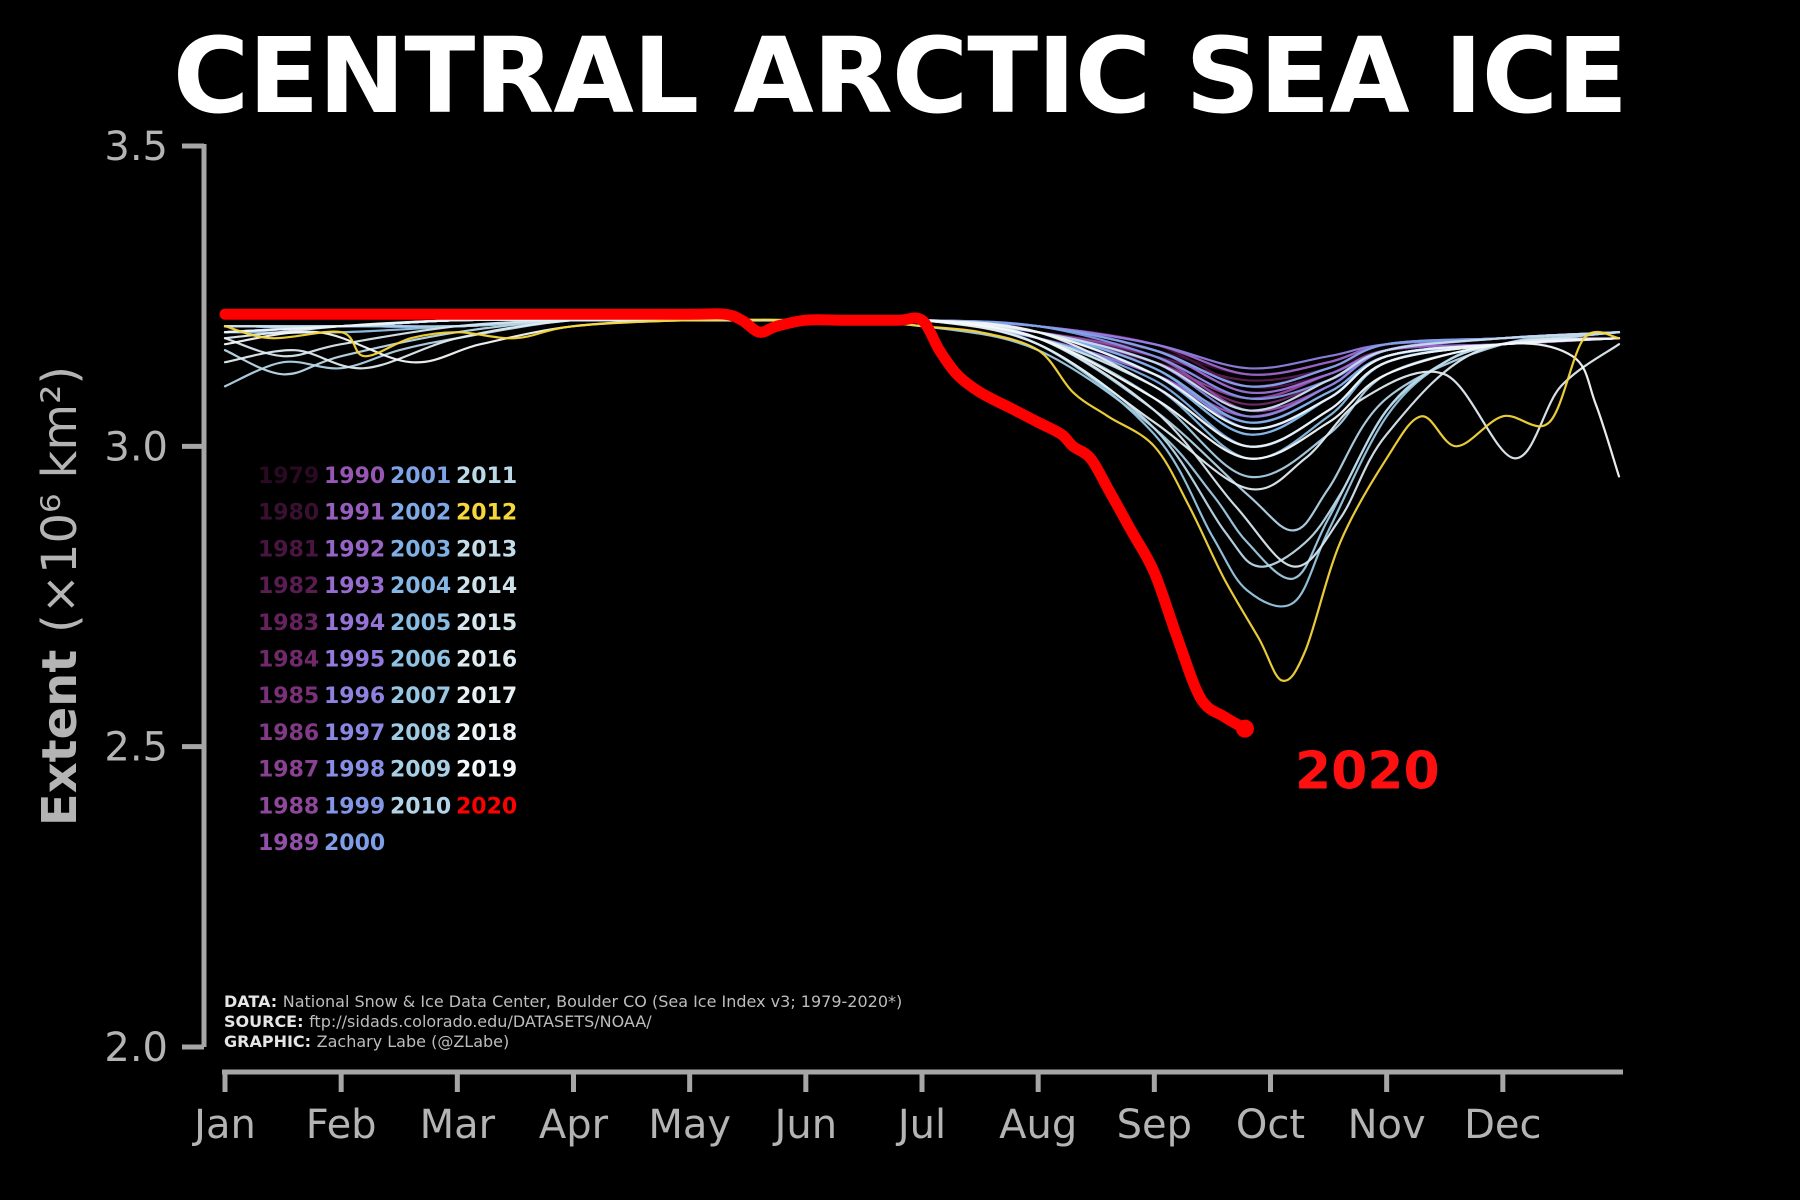 This screenshot has height=1200, width=1800. I want to click on legend-entry-2020: 2020, so click(486, 806).